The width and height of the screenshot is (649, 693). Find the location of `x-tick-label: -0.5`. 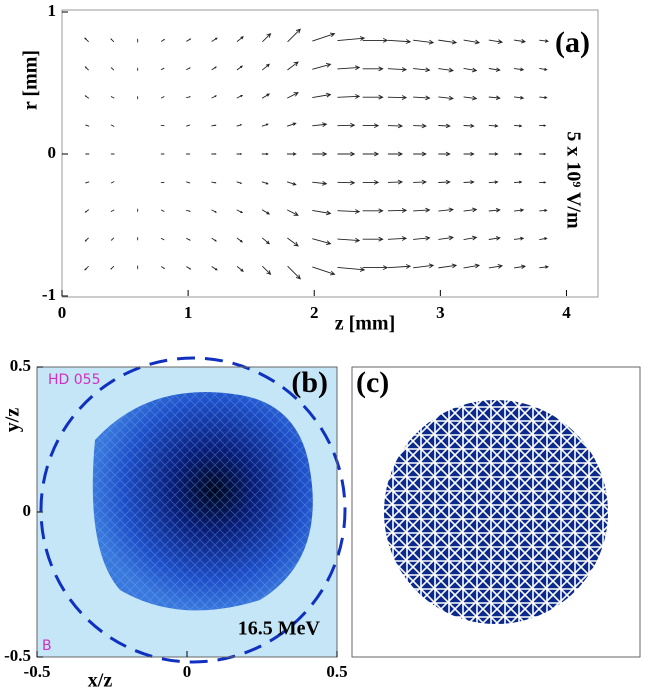

x-tick-label: -0.5 is located at coordinates (37, 671).